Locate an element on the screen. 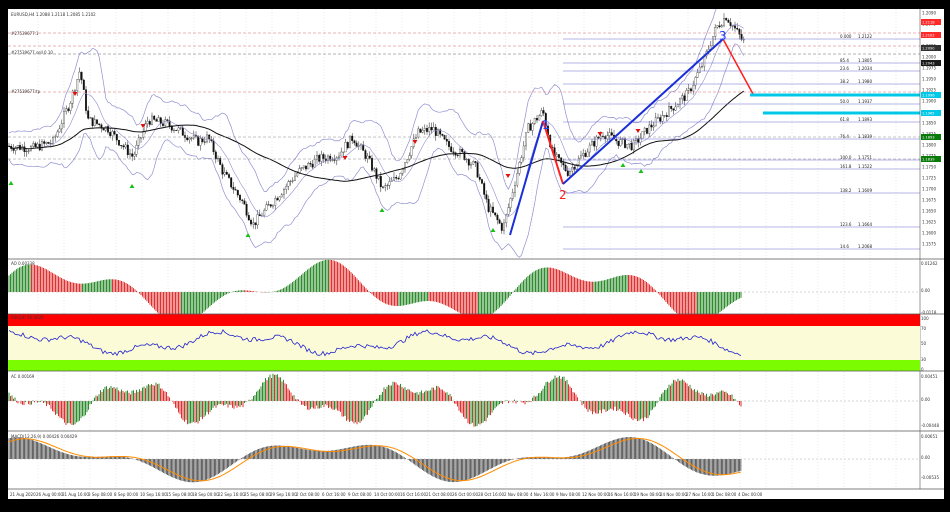 The height and width of the screenshot is (512, 950). time-tick-label: 1 Dec 08:00 is located at coordinates (724, 494).